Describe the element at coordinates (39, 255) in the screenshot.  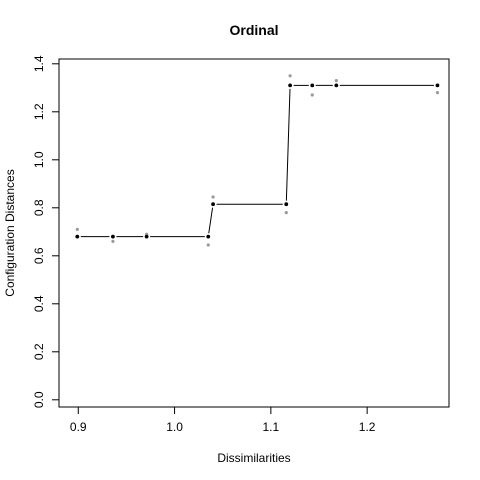
I see `y-tick-label: 0.6` at that location.